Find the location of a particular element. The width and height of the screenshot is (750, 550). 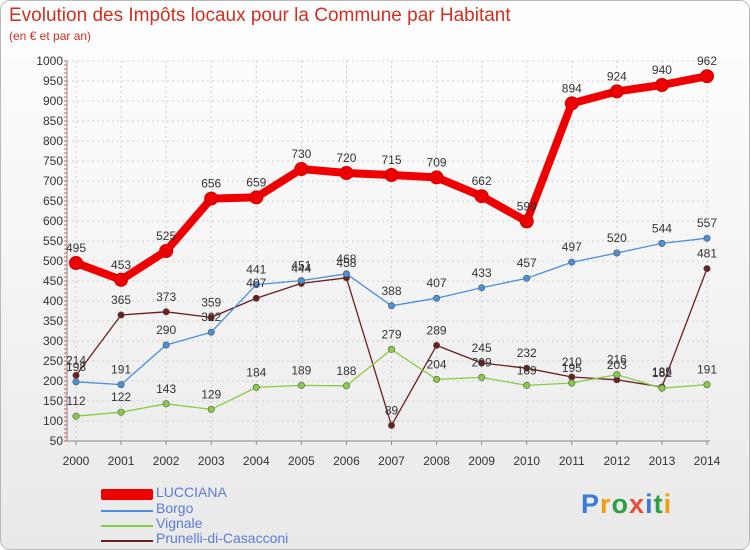

x-tick-label: 2012 is located at coordinates (617, 461).